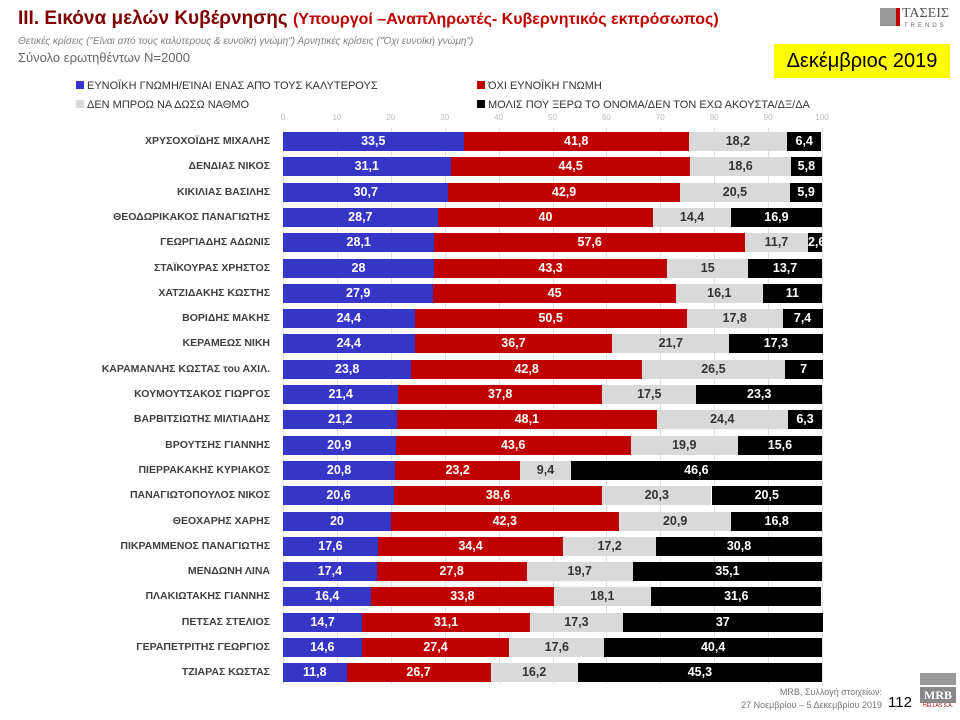 The image size is (960, 720). What do you see at coordinates (570, 167) in the screenshot?
I see `bar-segment: 44,5` at bounding box center [570, 167].